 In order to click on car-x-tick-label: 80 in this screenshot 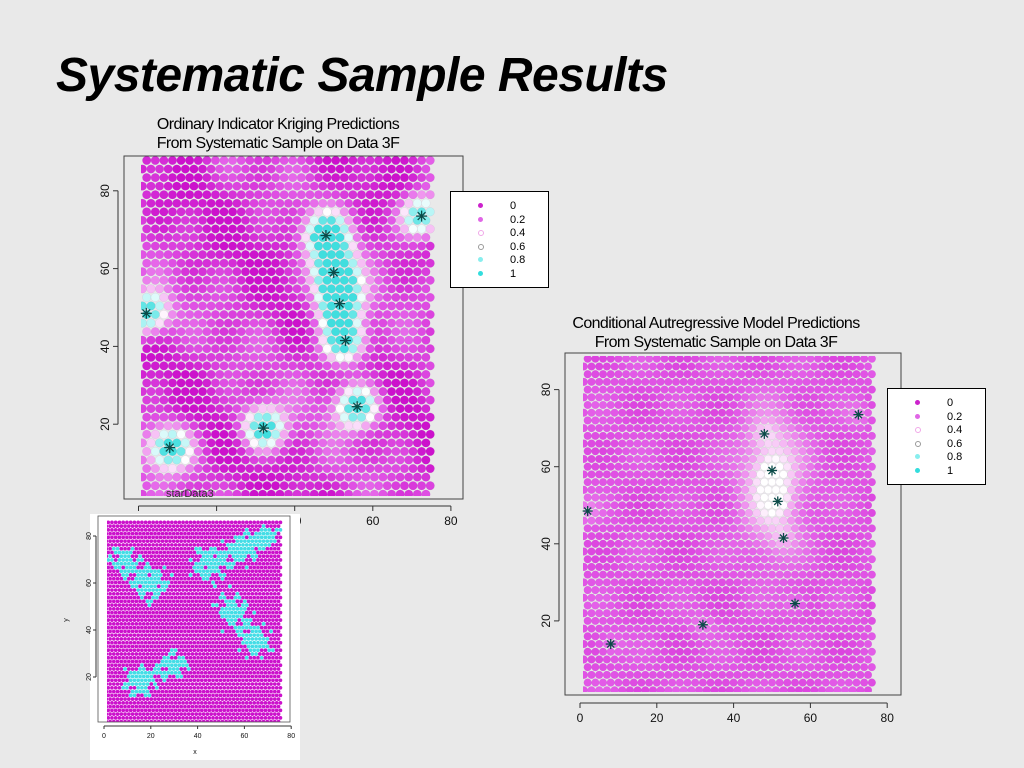, I will do `click(888, 718)`.